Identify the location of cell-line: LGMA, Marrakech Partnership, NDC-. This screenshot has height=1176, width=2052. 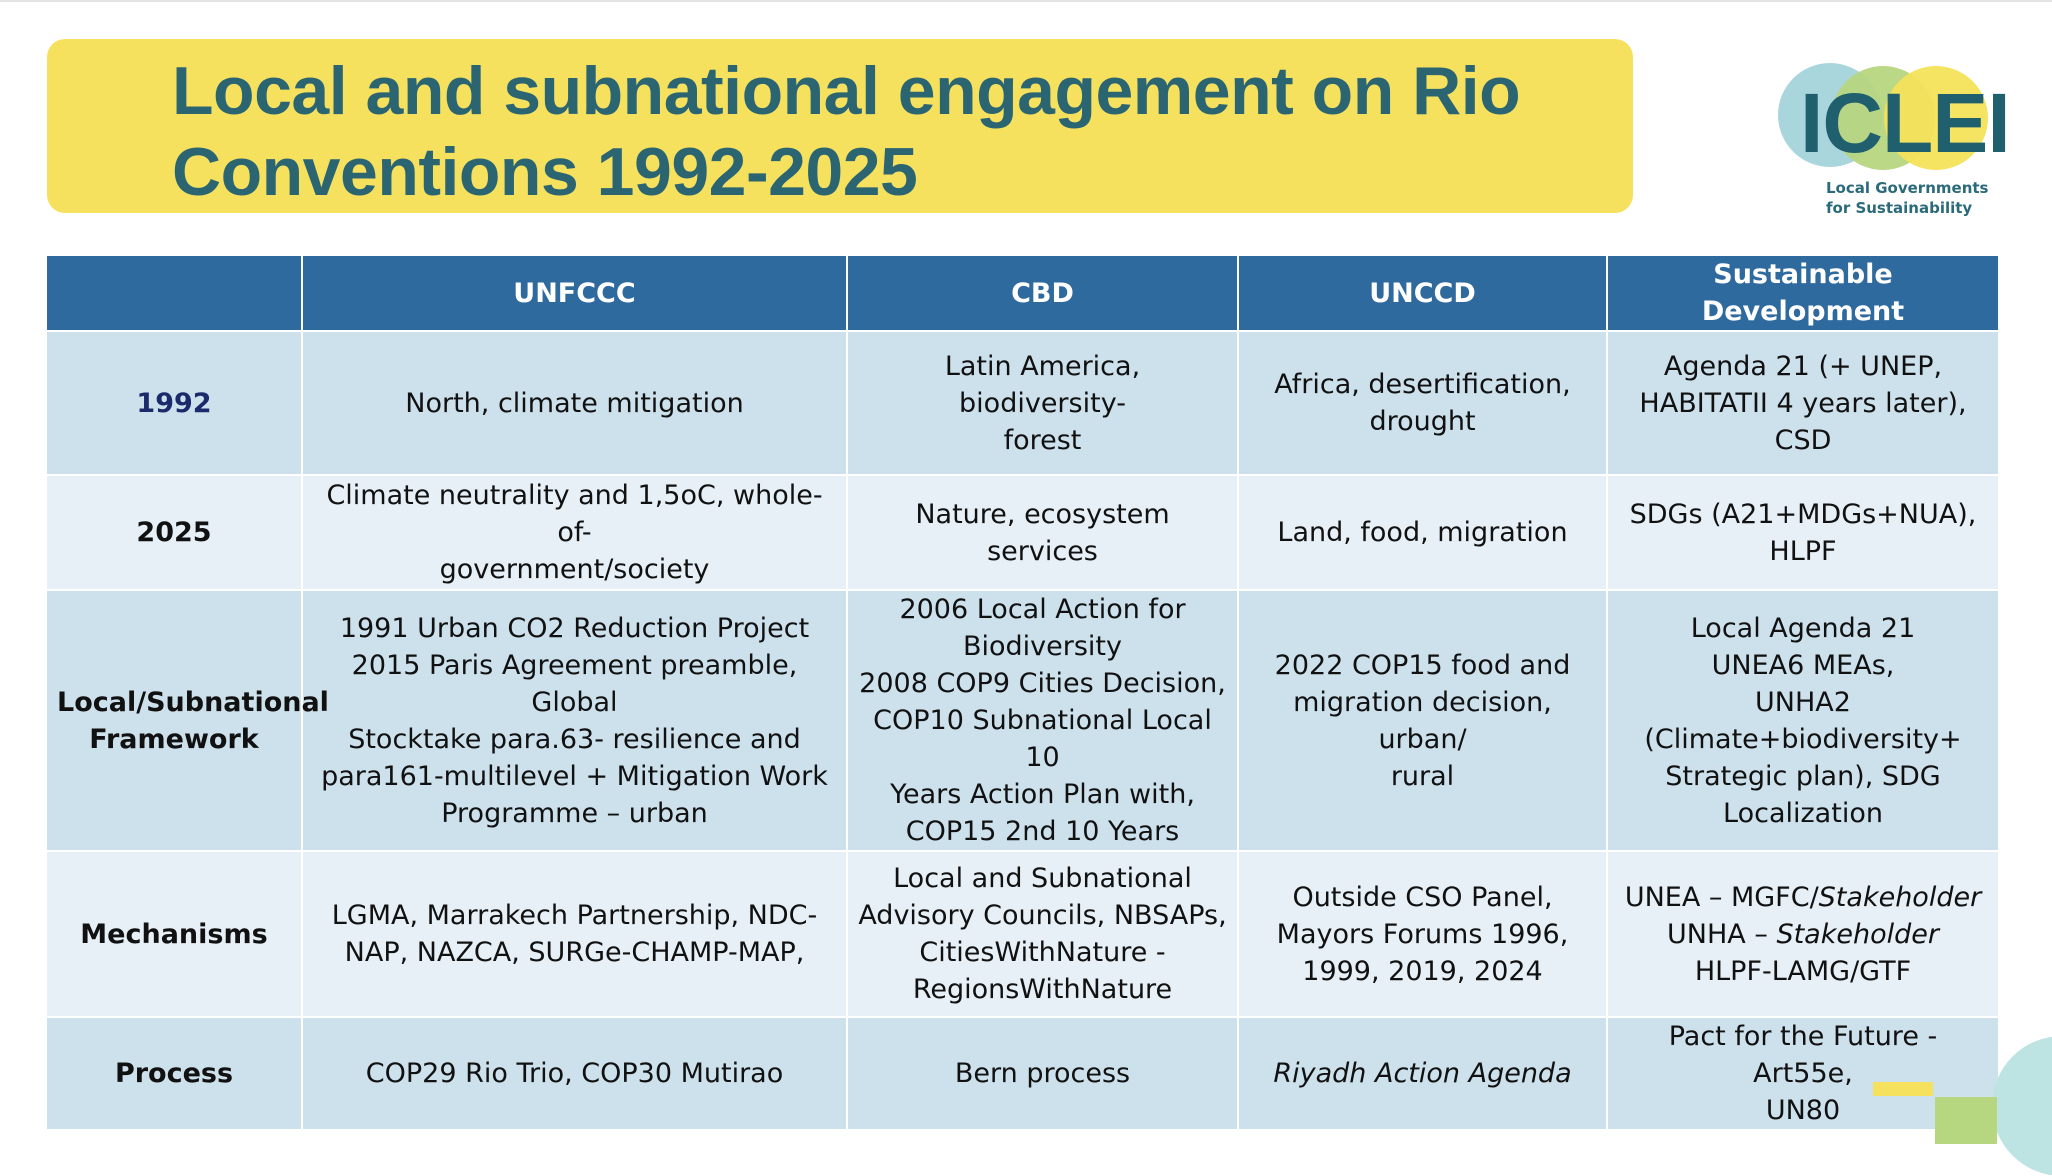
(574, 915).